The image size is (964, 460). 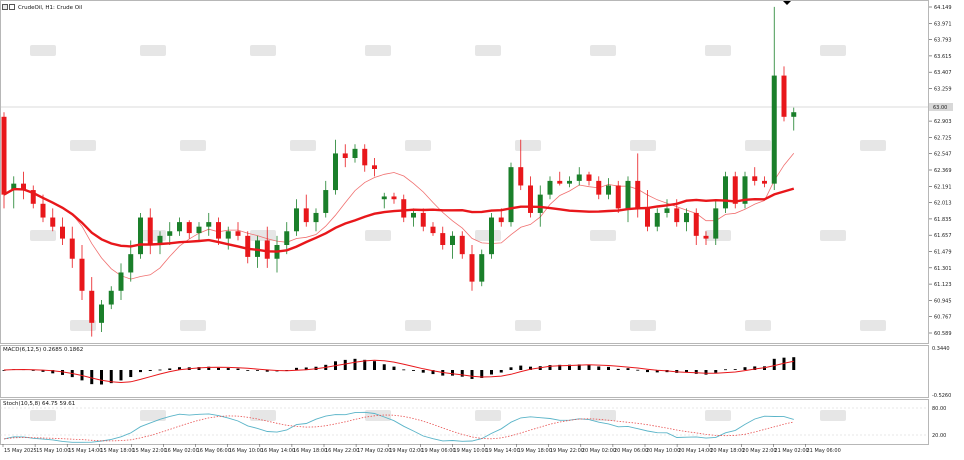 I want to click on time-tick-label: 19 May 02:00, so click(x=406, y=451).